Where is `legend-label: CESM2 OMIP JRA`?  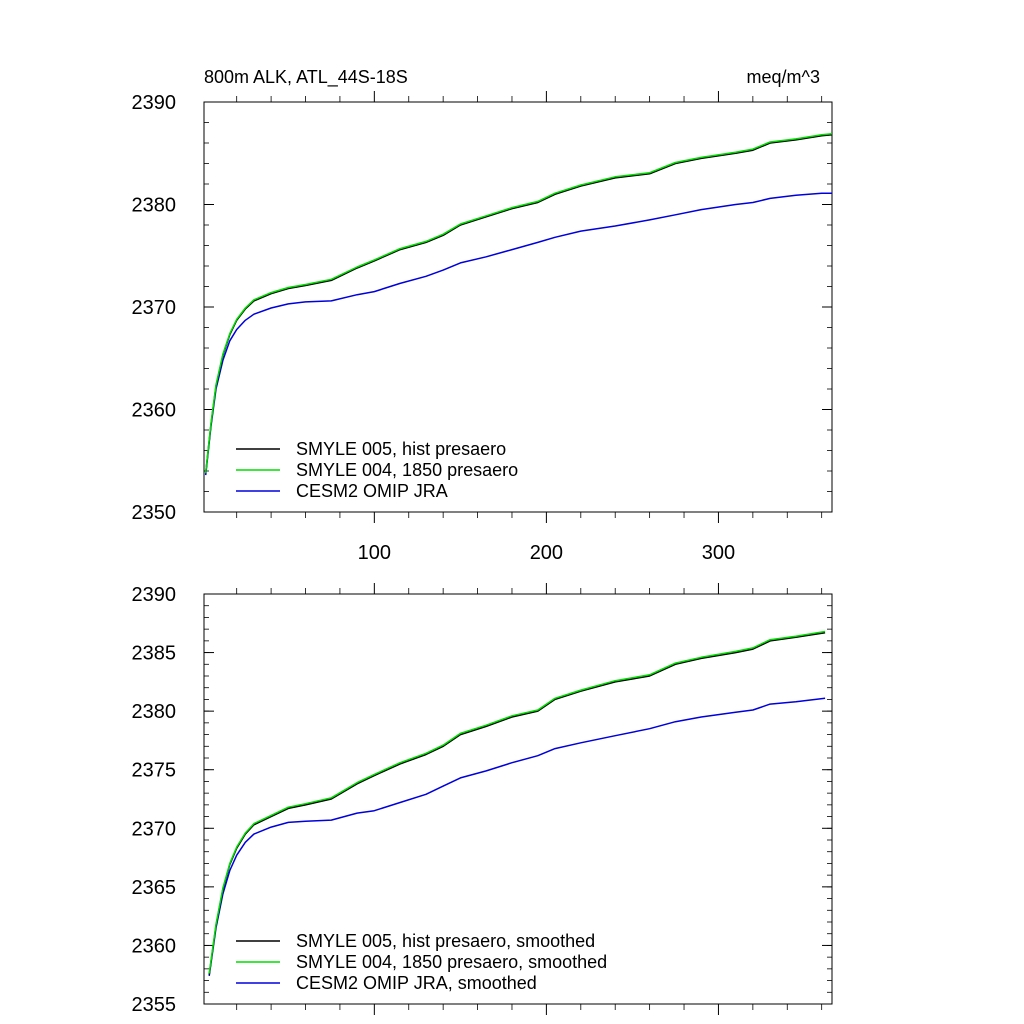
legend-label: CESM2 OMIP JRA is located at coordinates (372, 491).